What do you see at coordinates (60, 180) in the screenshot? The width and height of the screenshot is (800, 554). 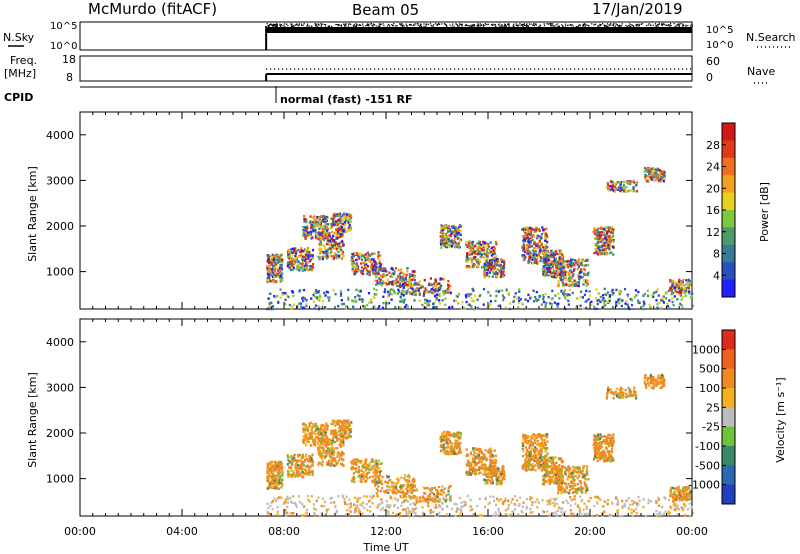 I see `y-tick-label: 3000` at bounding box center [60, 180].